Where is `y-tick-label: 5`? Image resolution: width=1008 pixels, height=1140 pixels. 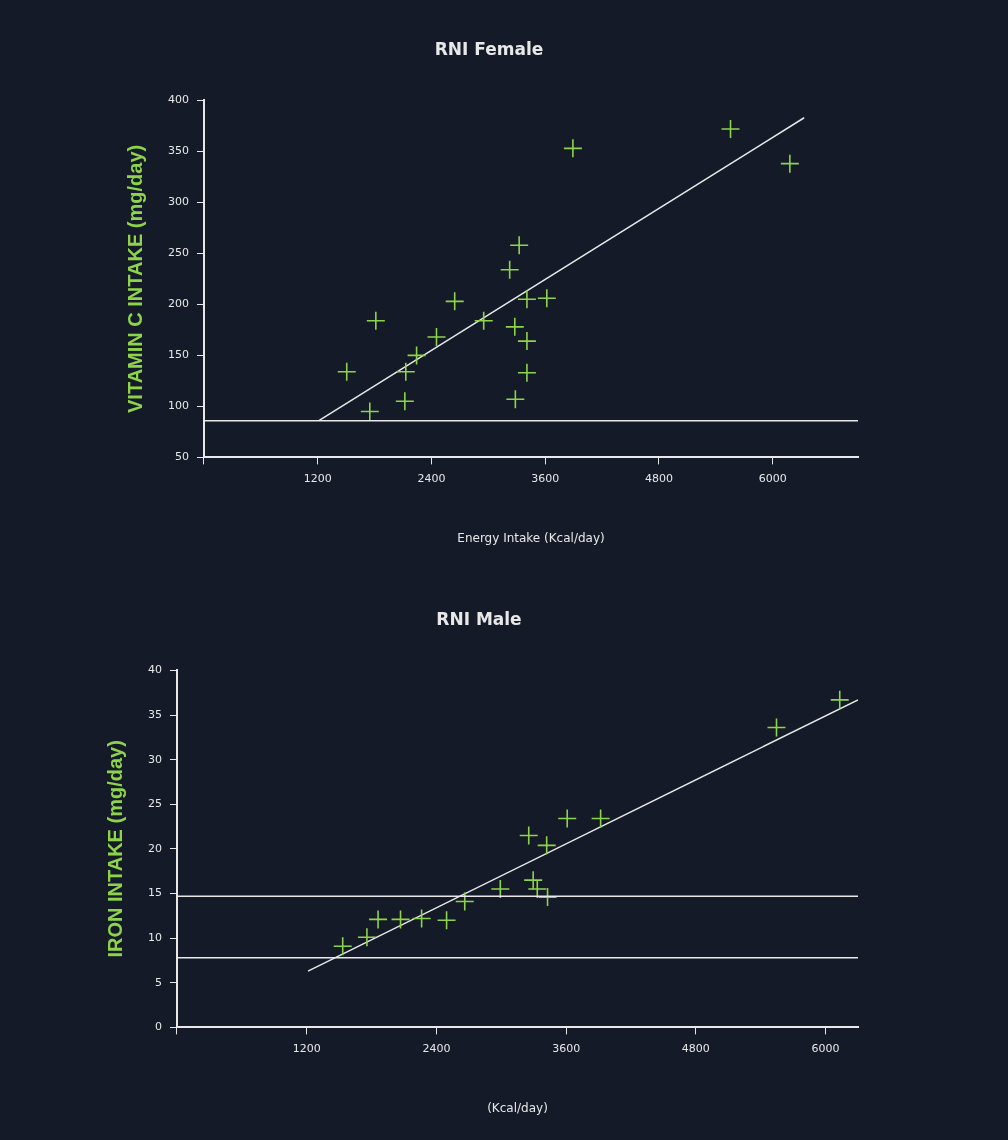
y-tick-label: 5 is located at coordinates (158, 982).